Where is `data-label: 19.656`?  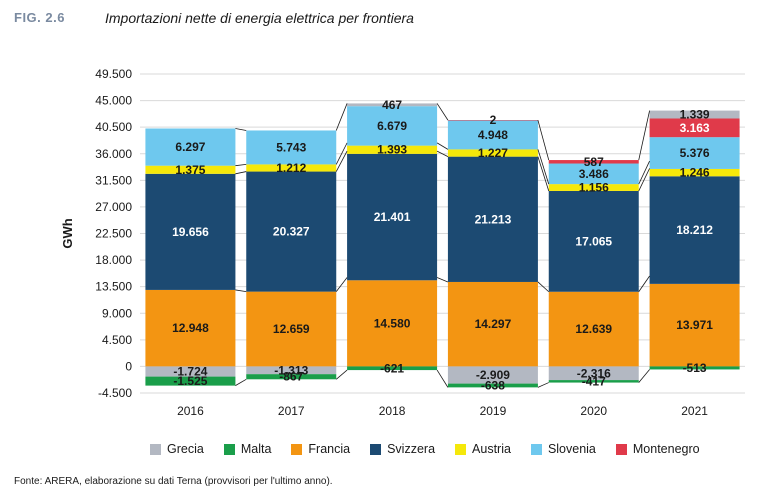 data-label: 19.656 is located at coordinates (190, 232).